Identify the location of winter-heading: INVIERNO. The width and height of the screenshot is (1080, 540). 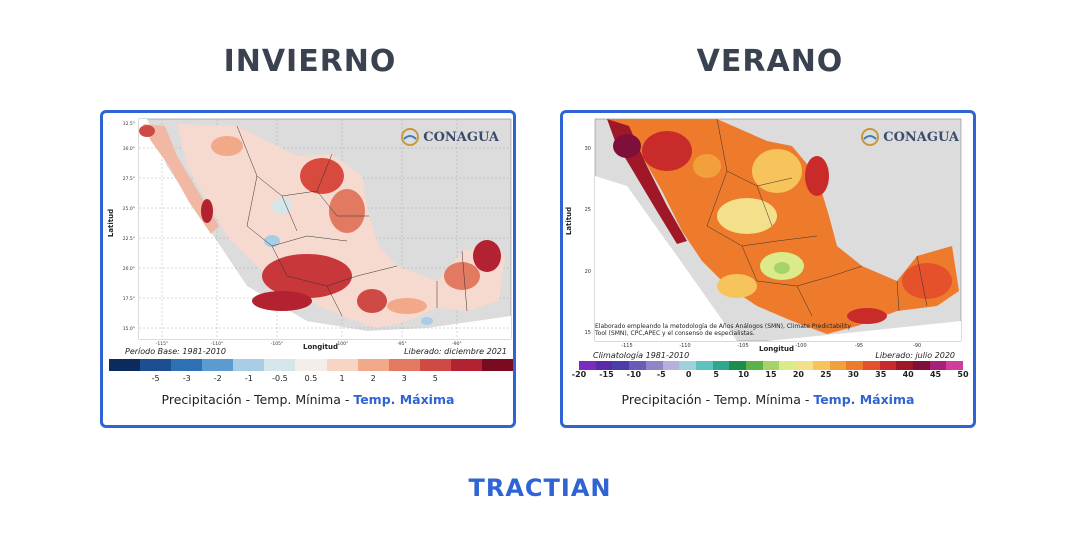
(310, 61).